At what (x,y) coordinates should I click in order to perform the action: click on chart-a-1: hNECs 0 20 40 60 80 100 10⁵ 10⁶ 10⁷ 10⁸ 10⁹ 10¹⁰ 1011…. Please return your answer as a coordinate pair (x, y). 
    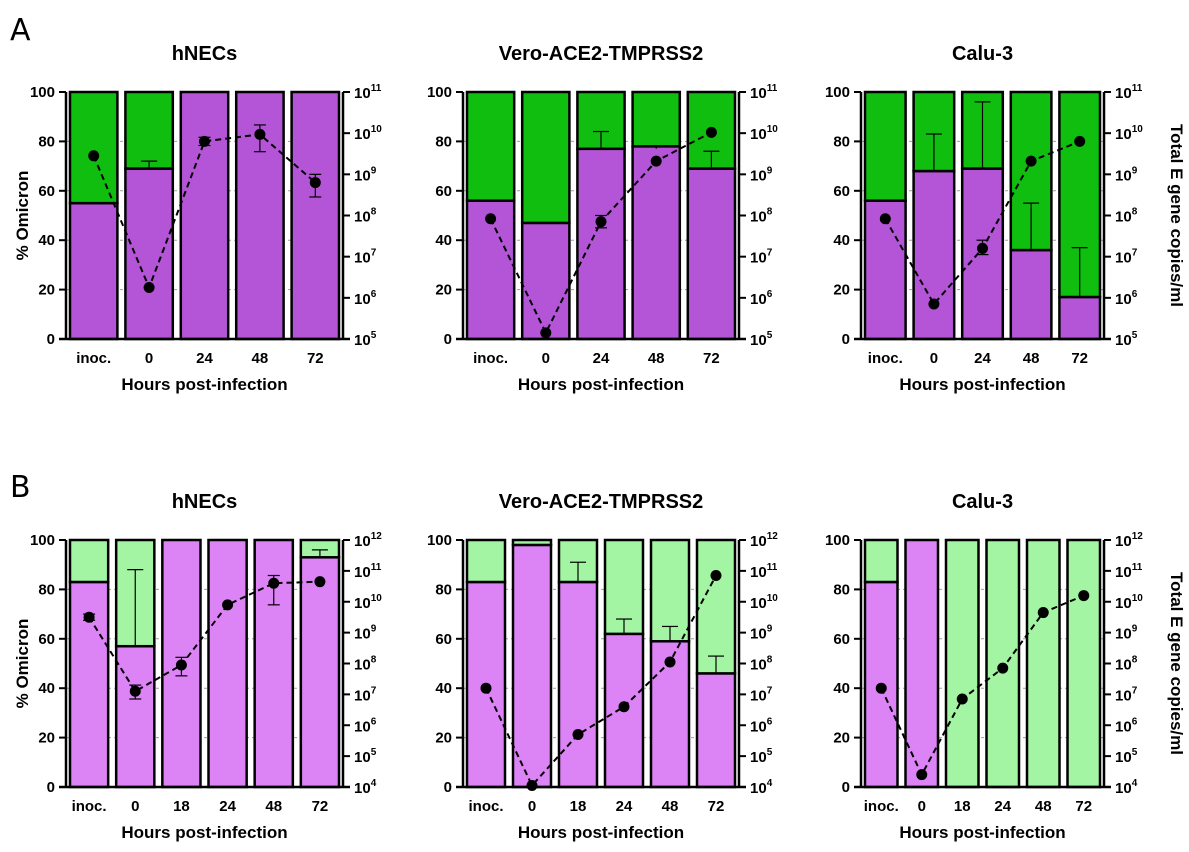
    Looking at the image, I should click on (197, 218).